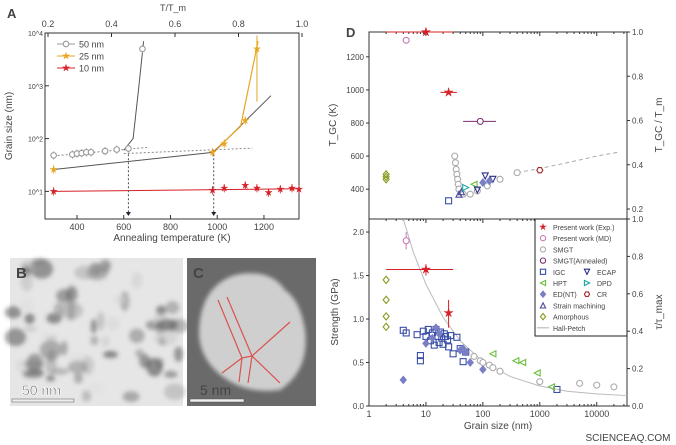 This screenshot has width=676, height=445. Describe the element at coordinates (638, 331) in the screenshot. I see `right-tick-label: 0.4` at that location.